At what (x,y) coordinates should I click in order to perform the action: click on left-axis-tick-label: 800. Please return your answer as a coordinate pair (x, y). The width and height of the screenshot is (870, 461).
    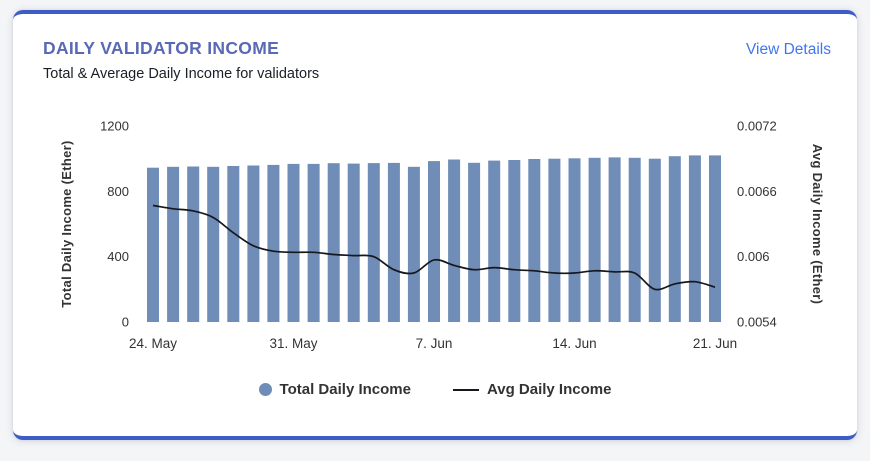
    Looking at the image, I should click on (118, 191).